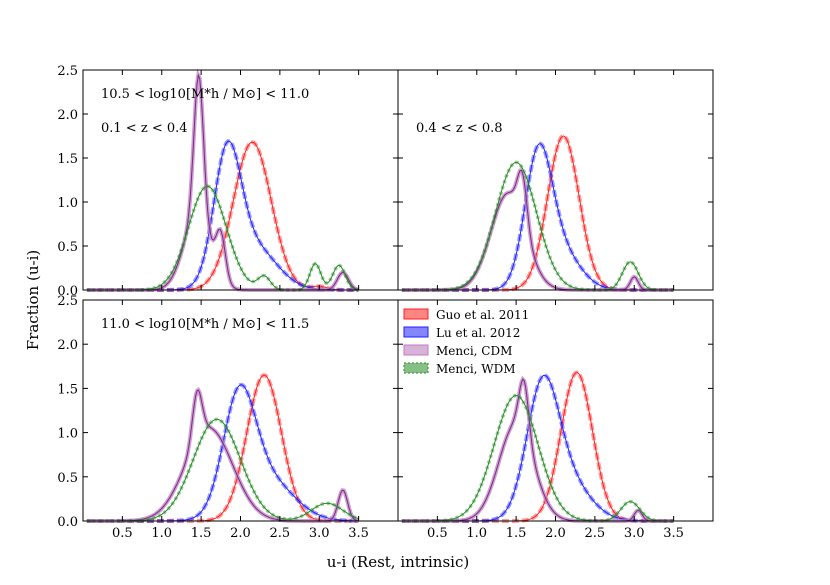  What do you see at coordinates (478, 333) in the screenshot?
I see `legend-label-lu-et-al-2012: Lu et al. 2012` at bounding box center [478, 333].